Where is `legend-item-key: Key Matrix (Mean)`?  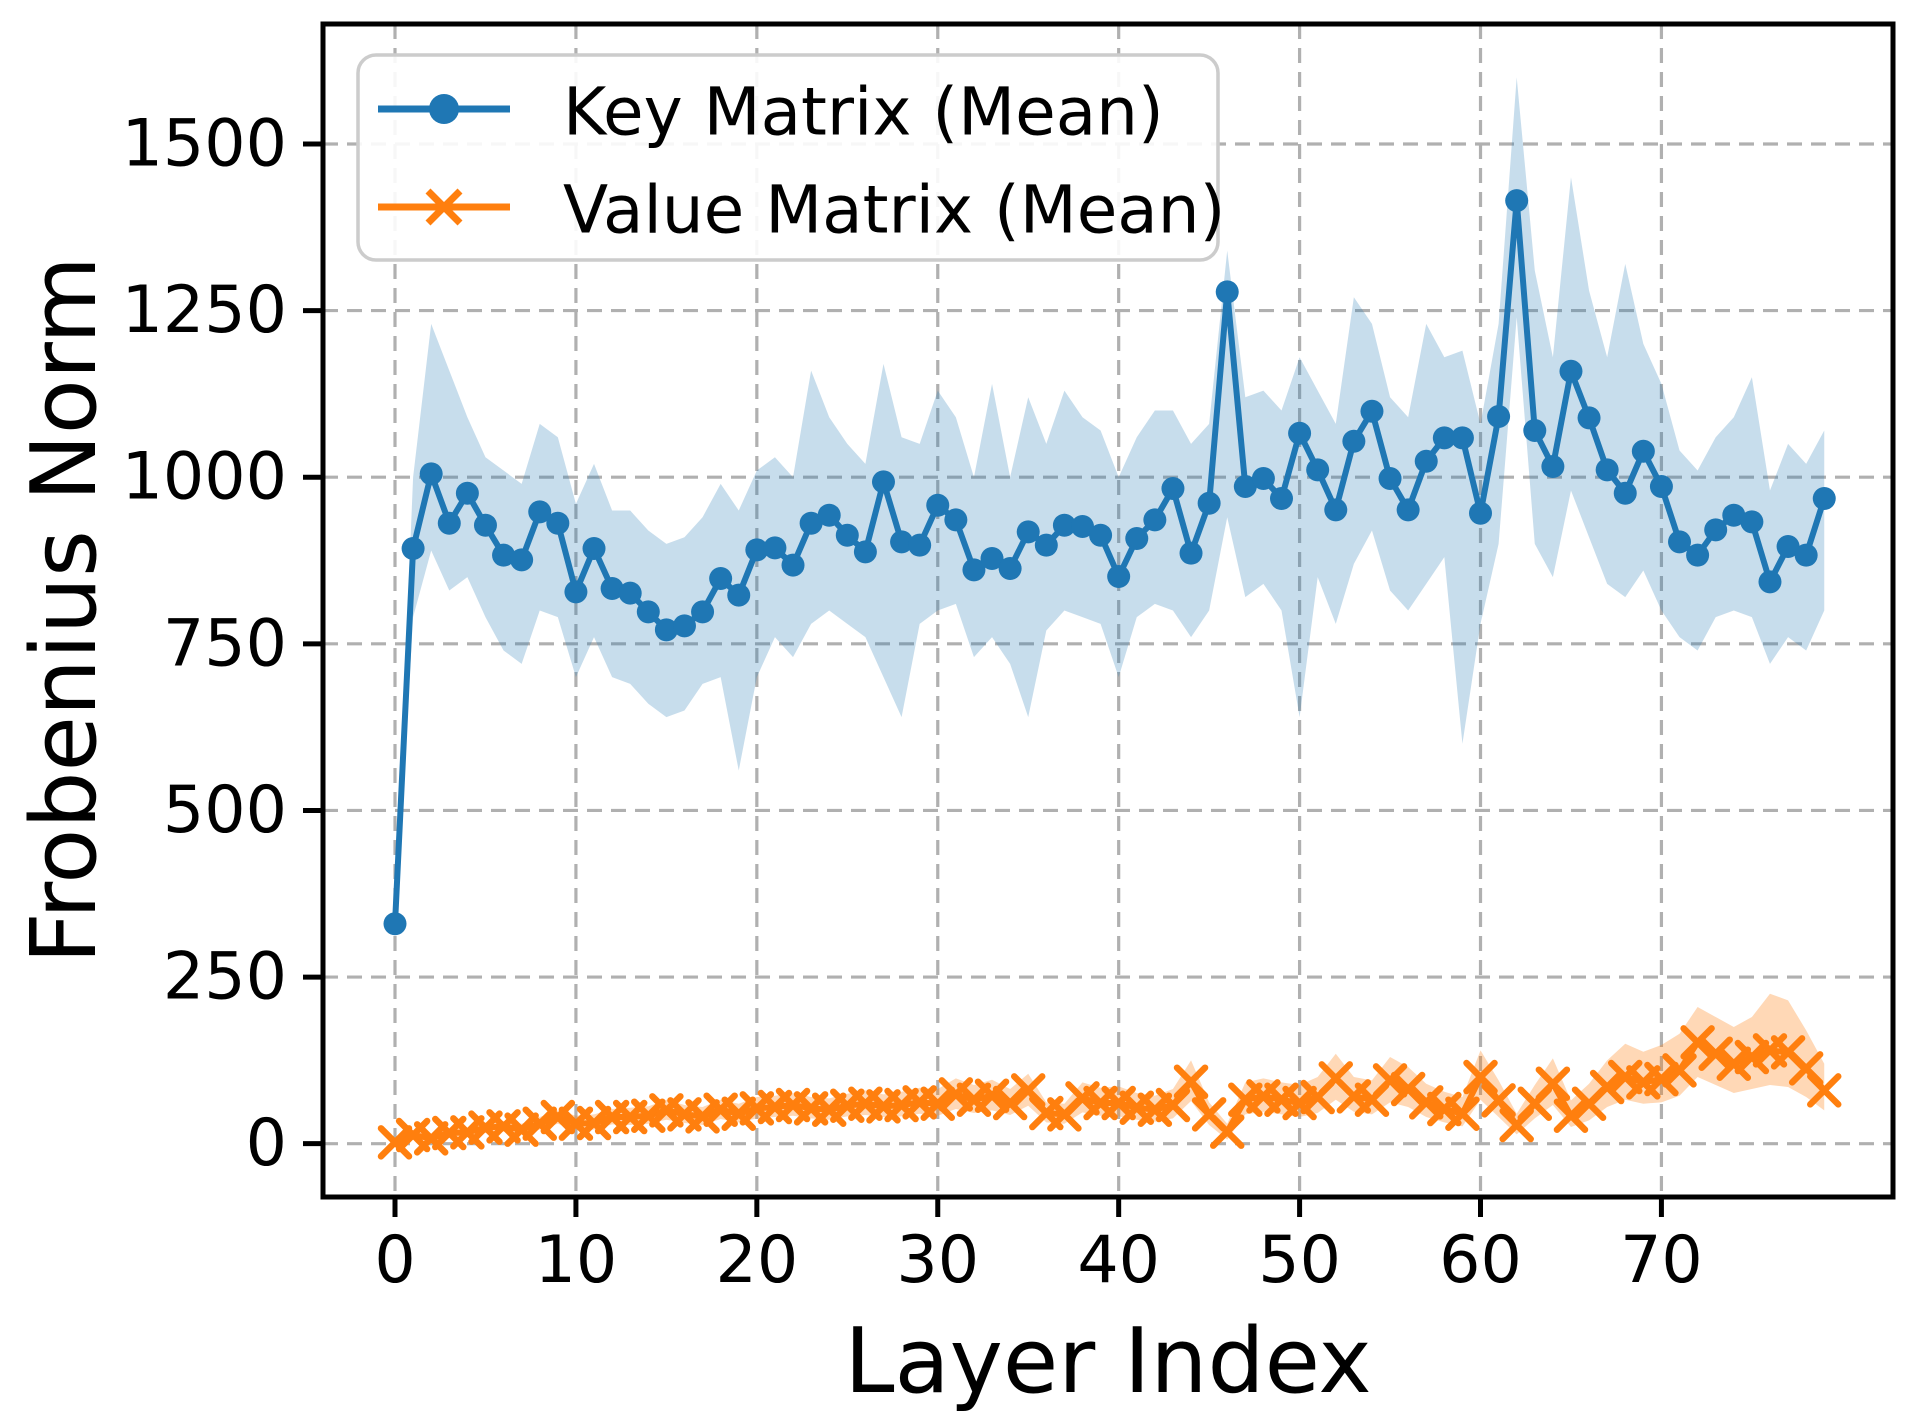 legend-item-key: Key Matrix (Mean) is located at coordinates (771, 112).